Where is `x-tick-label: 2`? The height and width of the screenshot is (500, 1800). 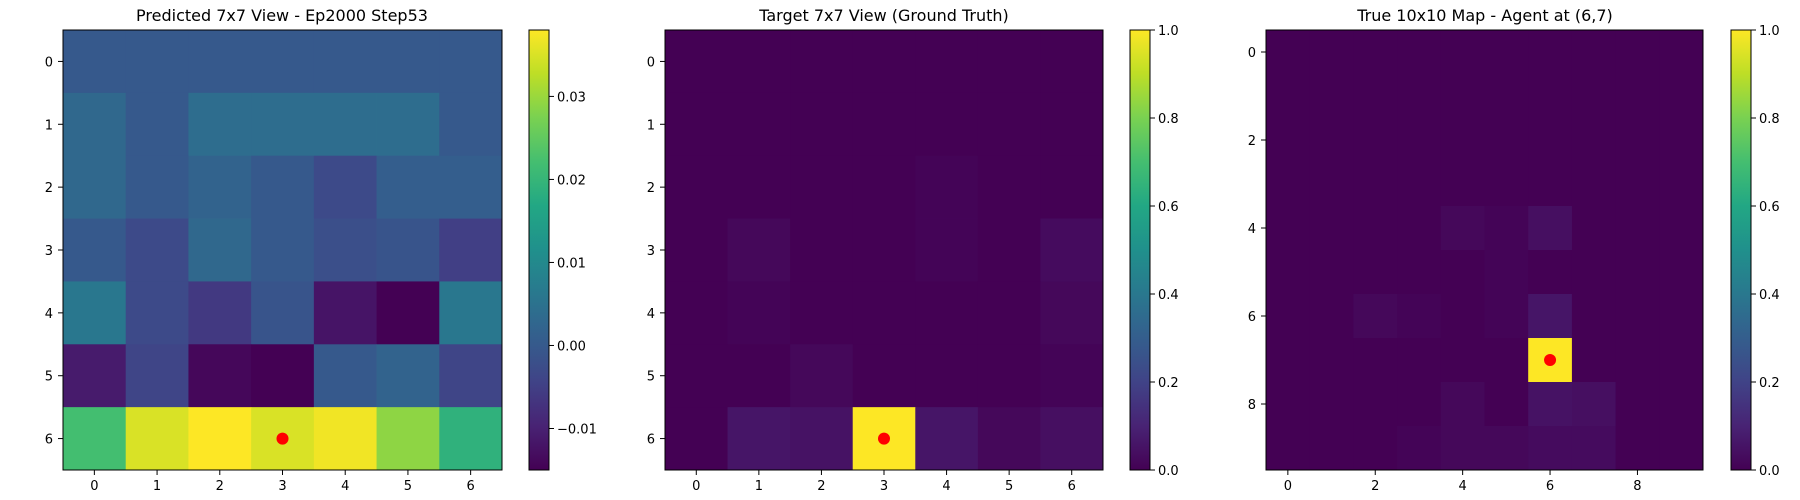
x-tick-label: 2 is located at coordinates (1375, 486).